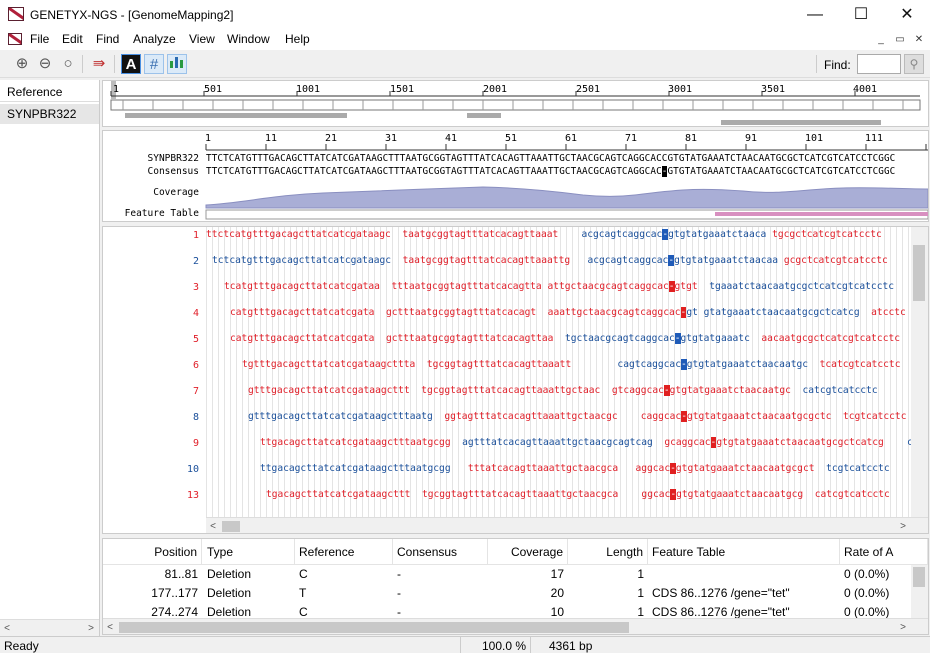 Image resolution: width=930 pixels, height=653 pixels. I want to click on overview-cursor, so click(113, 90).